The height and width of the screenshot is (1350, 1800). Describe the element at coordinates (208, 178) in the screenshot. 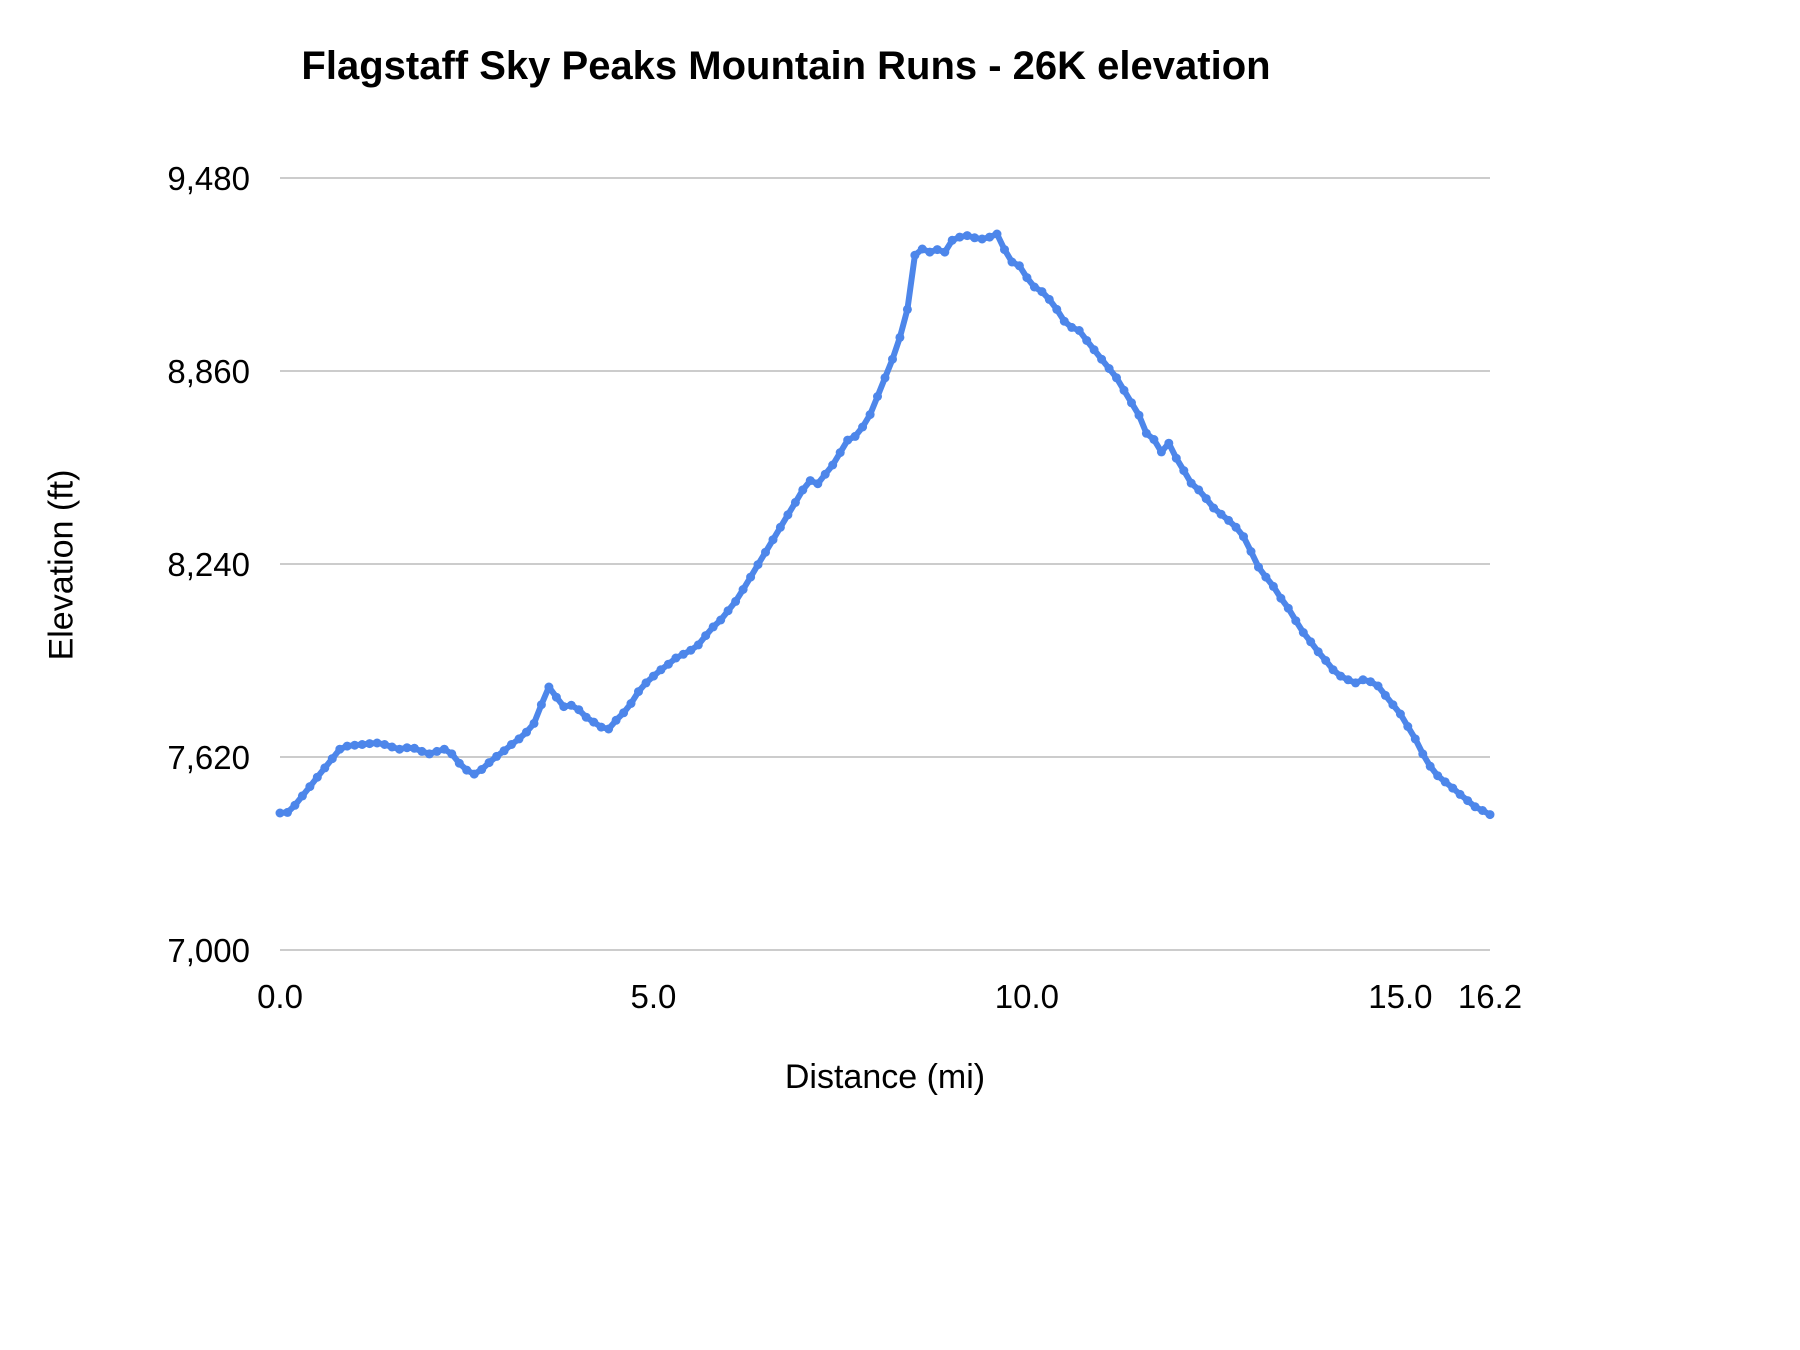

I see `y-tick-label: 9,480` at that location.